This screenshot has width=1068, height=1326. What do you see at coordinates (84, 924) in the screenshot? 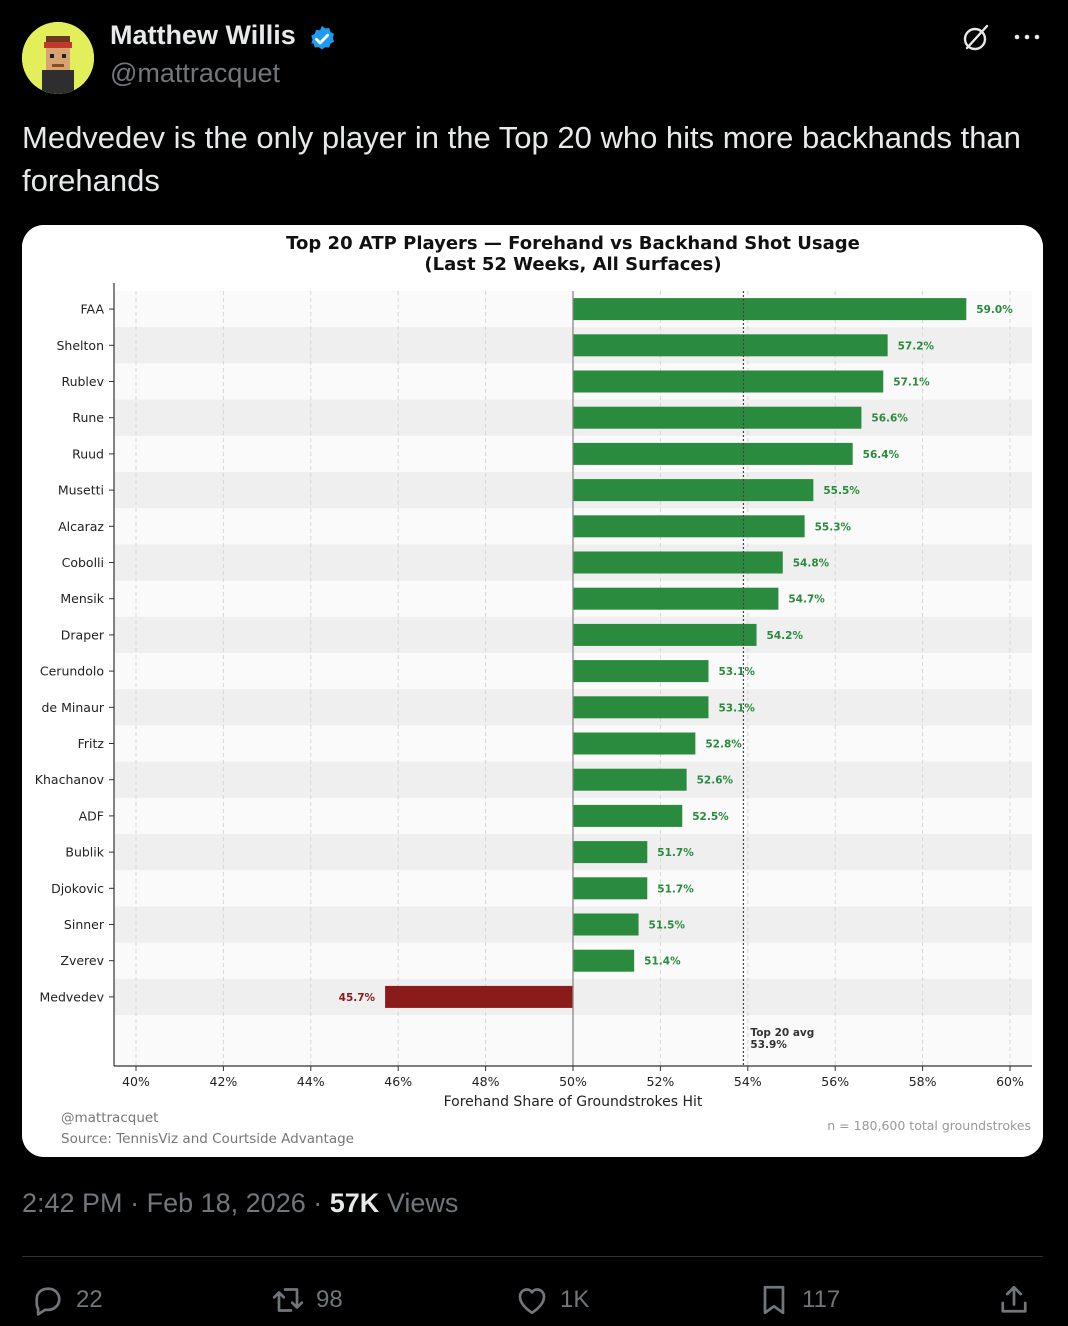
I see `category-label: Sinner` at bounding box center [84, 924].